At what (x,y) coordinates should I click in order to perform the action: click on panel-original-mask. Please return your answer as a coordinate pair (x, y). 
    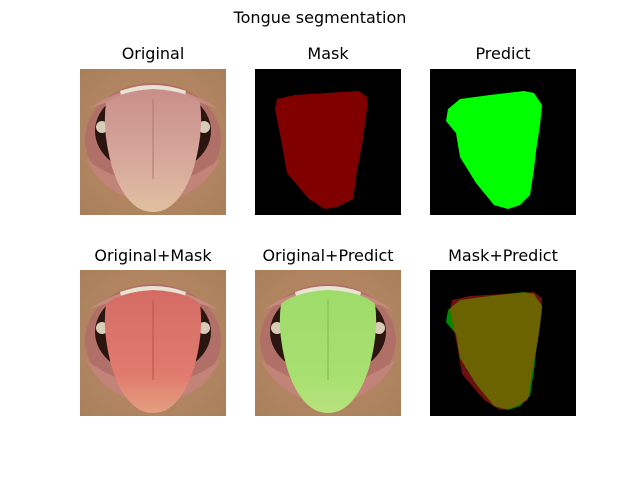
    Looking at the image, I should click on (153, 343).